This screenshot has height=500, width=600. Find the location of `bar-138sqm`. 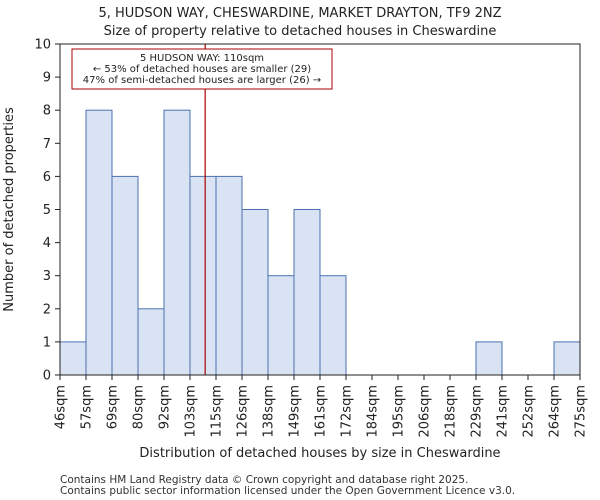

bar-138sqm is located at coordinates (281, 325).